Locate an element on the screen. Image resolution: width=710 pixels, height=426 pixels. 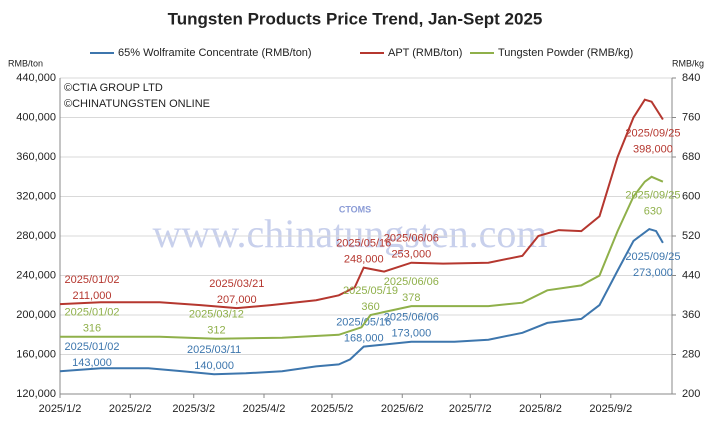
x-tick-label: 2025/1/2 is located at coordinates (60, 409).